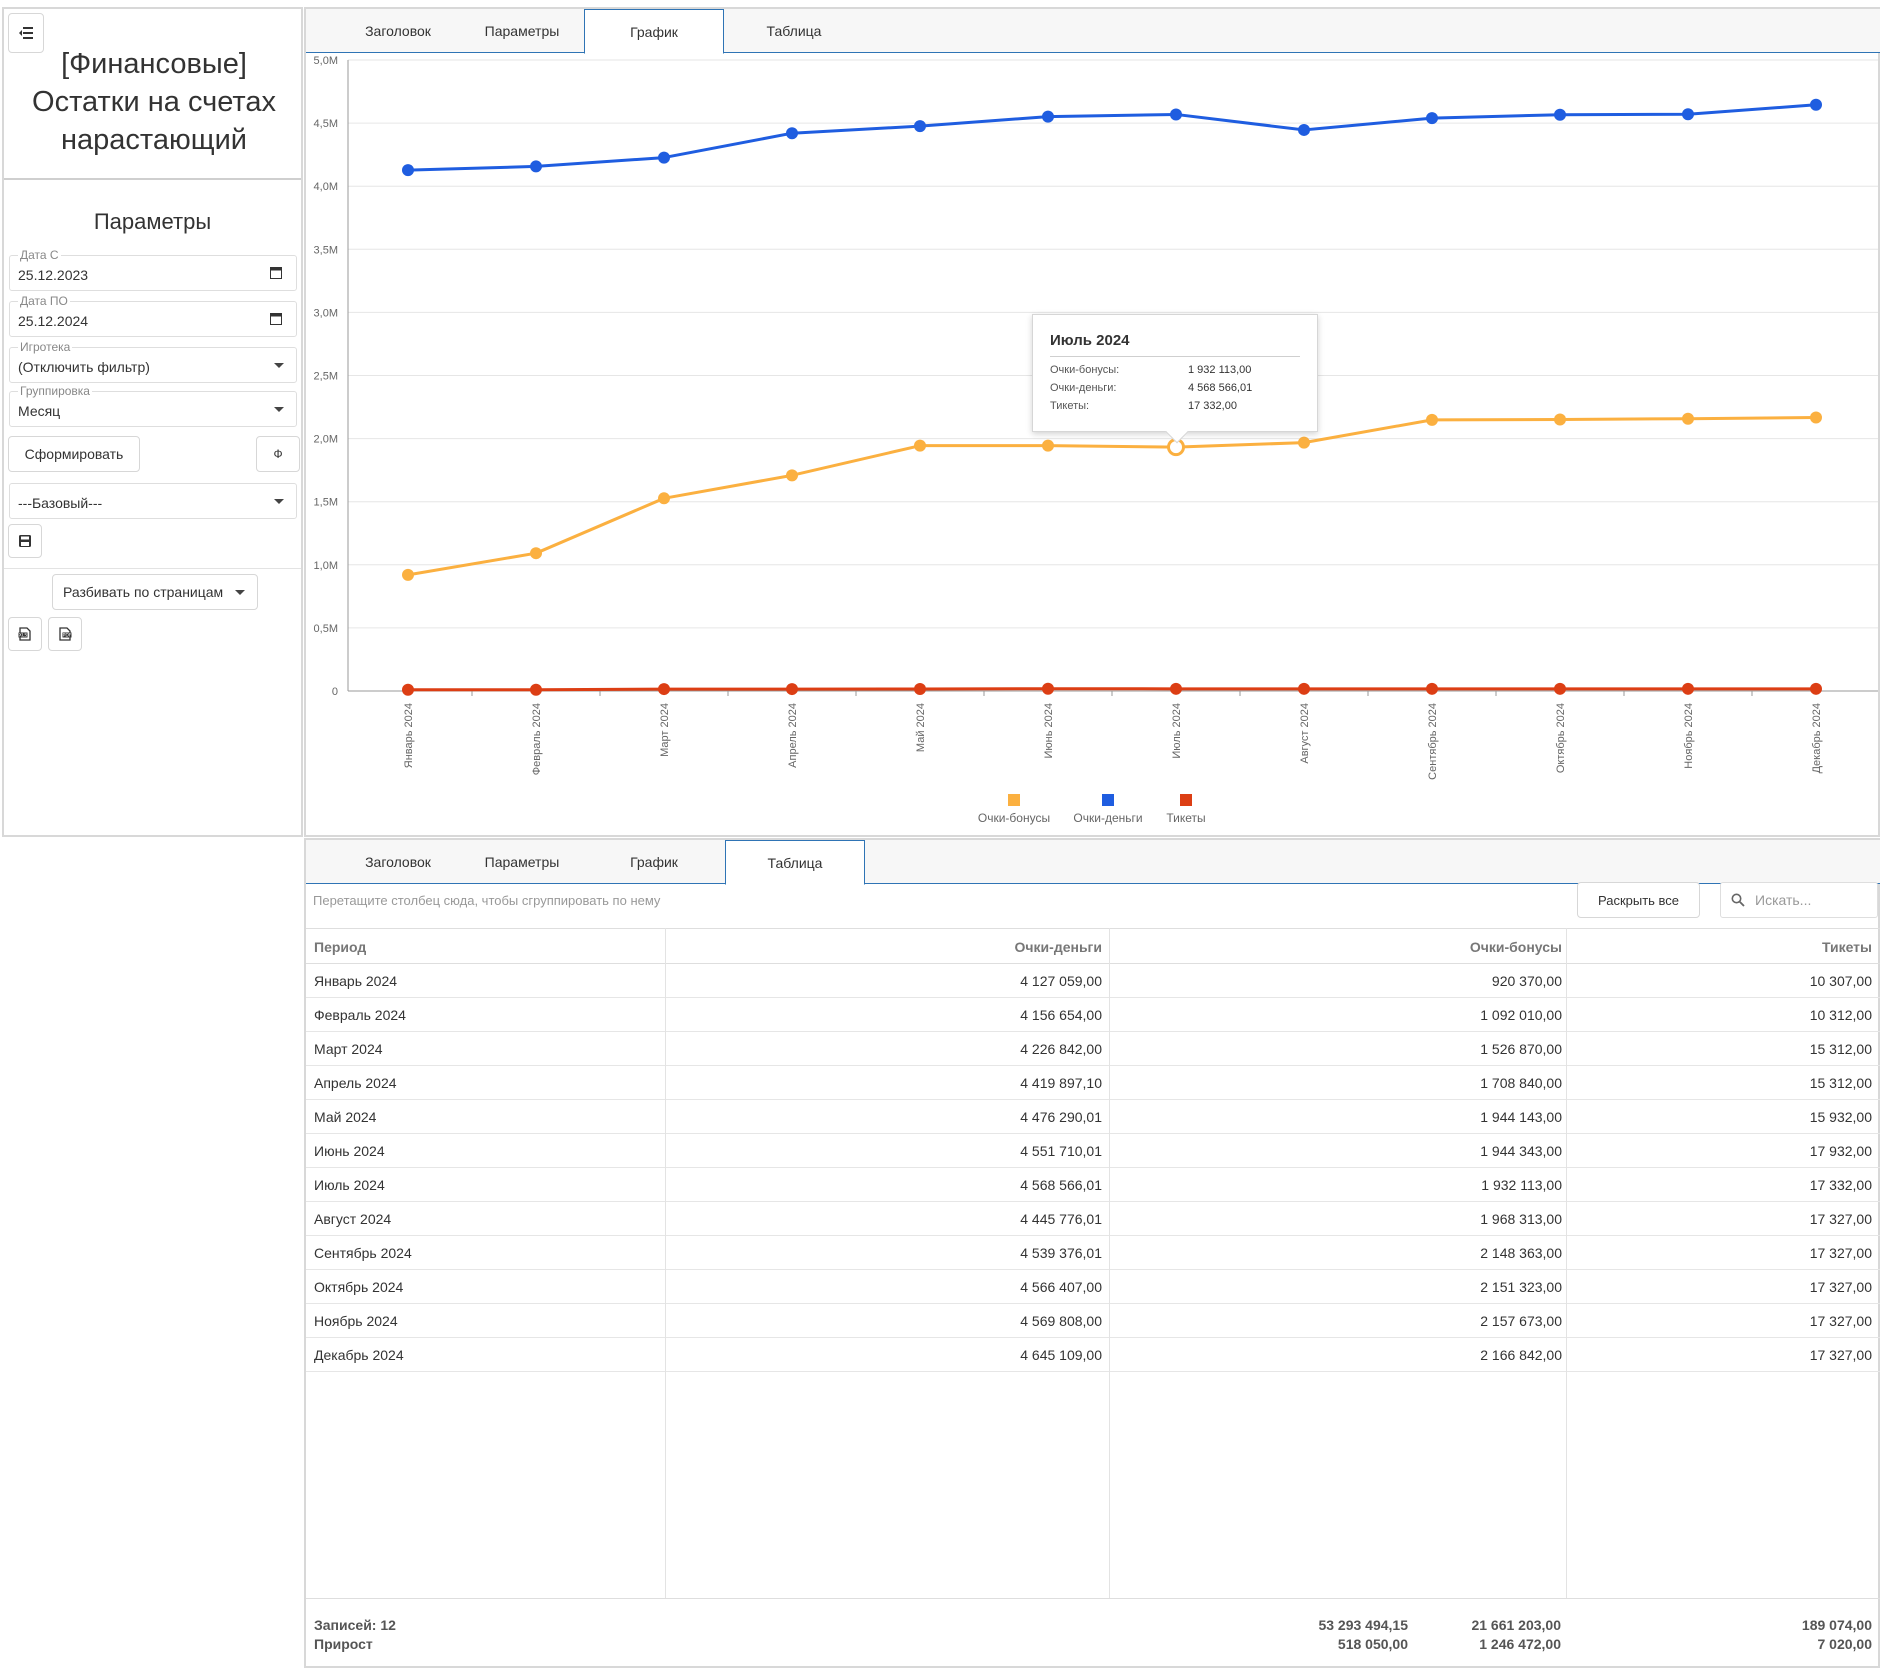  Describe the element at coordinates (1521, 1355) in the screenshot. I see `cell-bonus: 2 166 842,00` at that location.